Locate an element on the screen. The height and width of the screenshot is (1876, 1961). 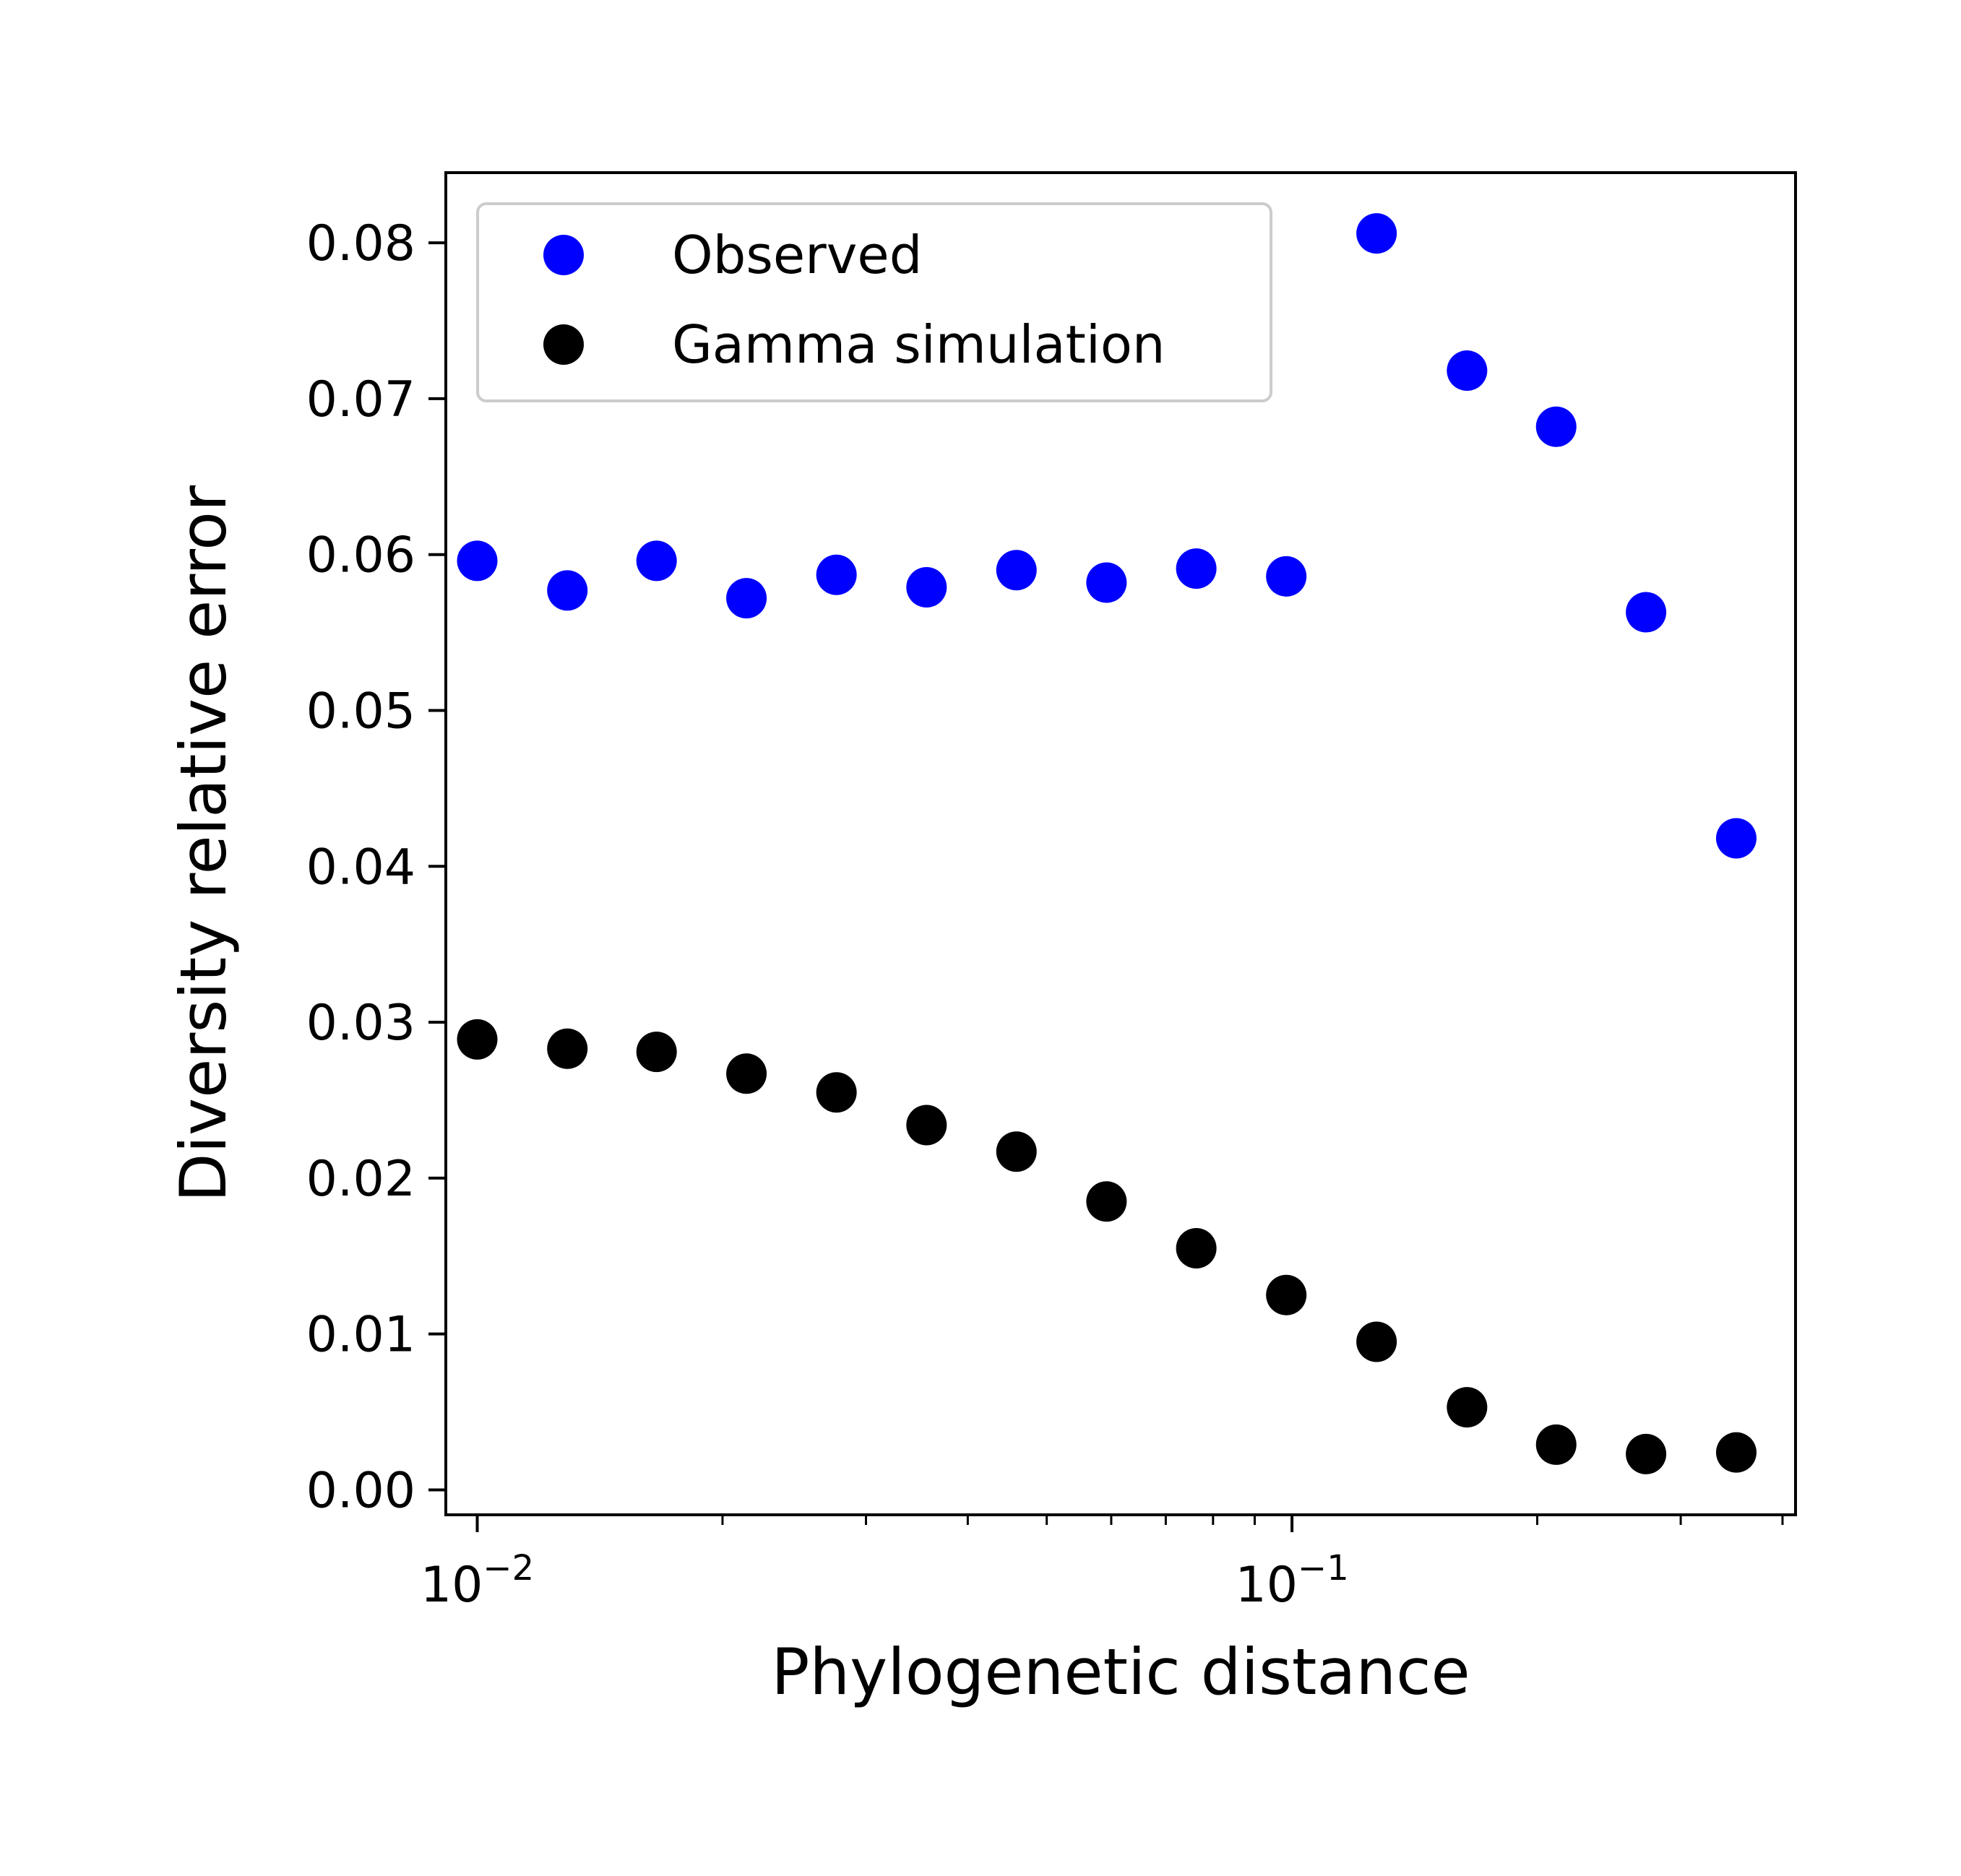
legend: Observed Gamma simulation is located at coordinates (874, 302).